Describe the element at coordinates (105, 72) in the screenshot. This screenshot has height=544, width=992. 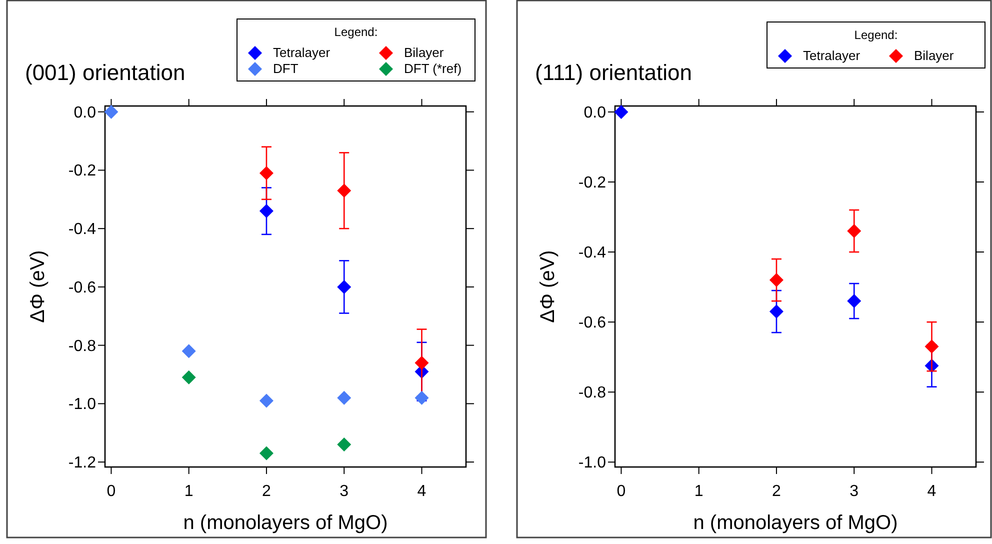
I see `chart-title: (001) orientation` at that location.